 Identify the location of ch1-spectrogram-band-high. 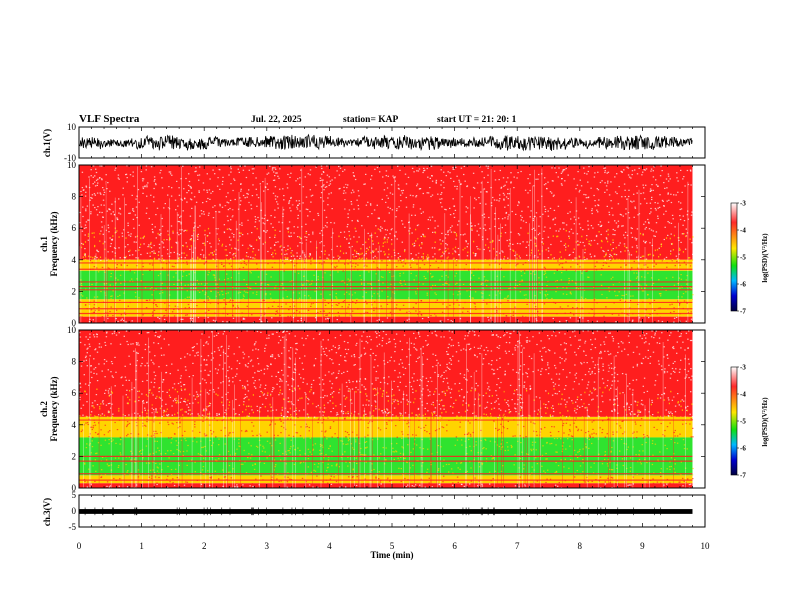
(386, 212).